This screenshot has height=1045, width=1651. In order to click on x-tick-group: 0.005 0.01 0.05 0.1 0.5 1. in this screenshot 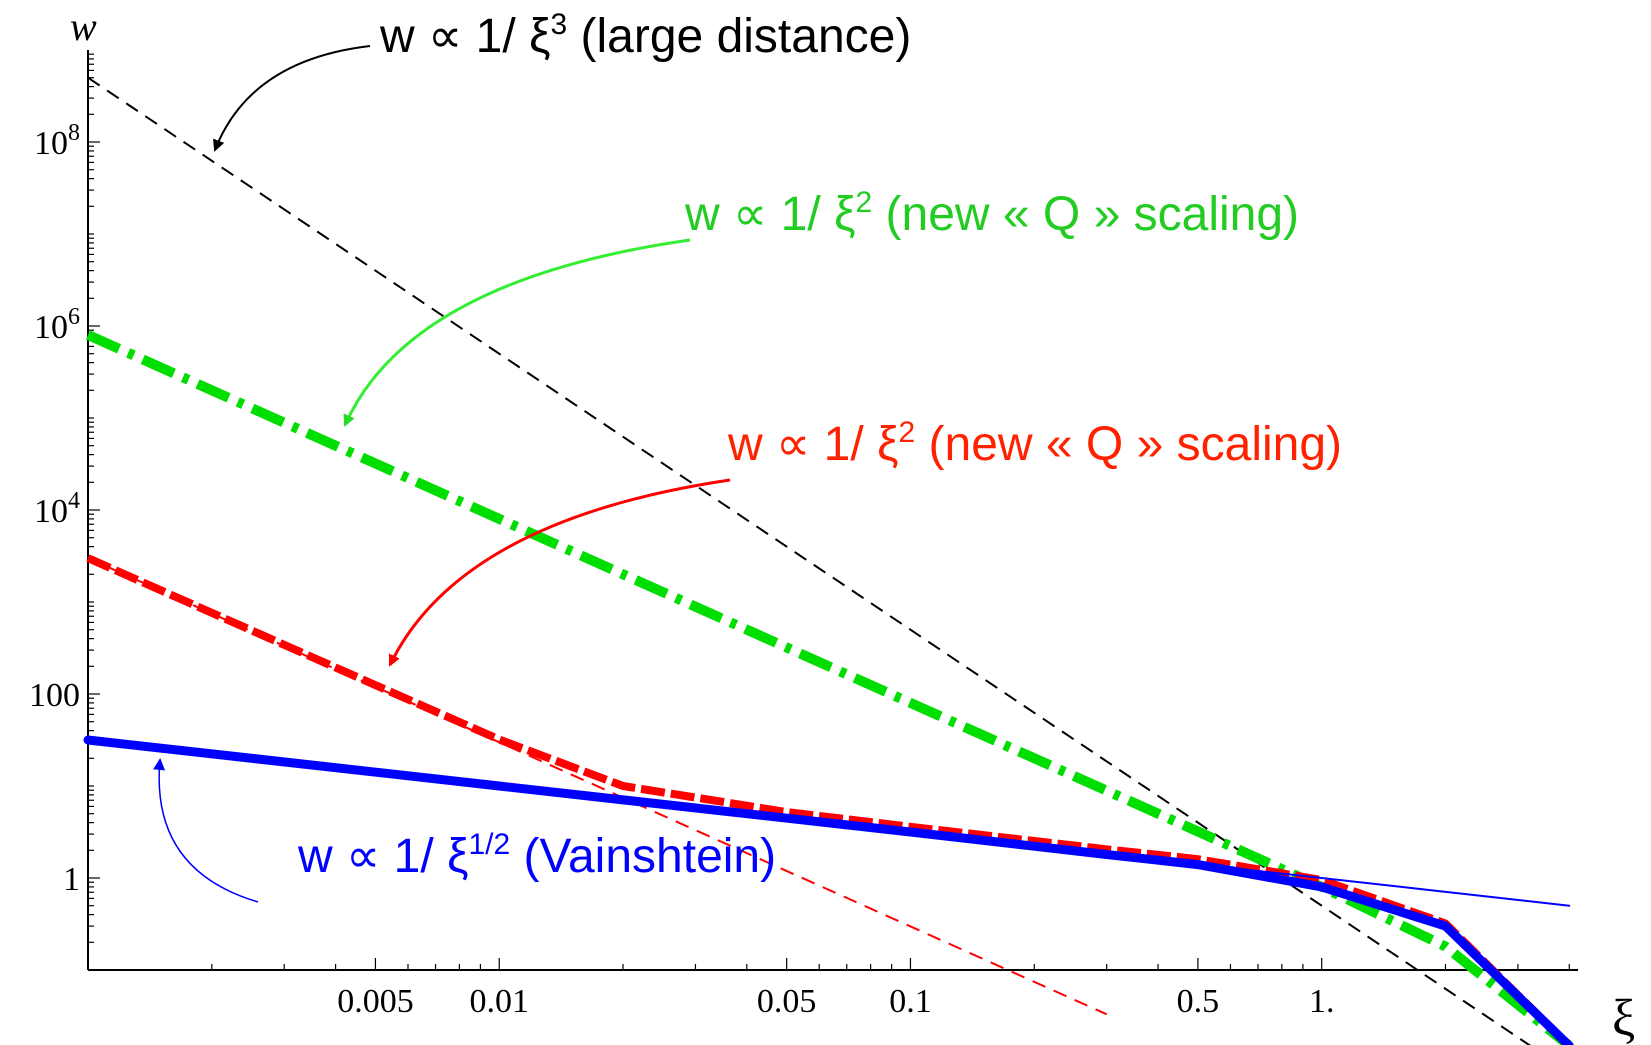, I will do `click(828, 989)`.